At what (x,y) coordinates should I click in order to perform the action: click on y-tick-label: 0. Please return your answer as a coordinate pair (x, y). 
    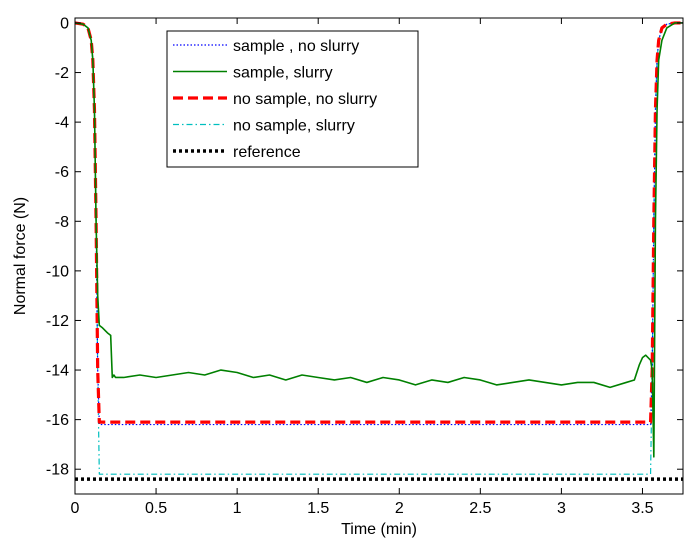
    Looking at the image, I should click on (64, 23).